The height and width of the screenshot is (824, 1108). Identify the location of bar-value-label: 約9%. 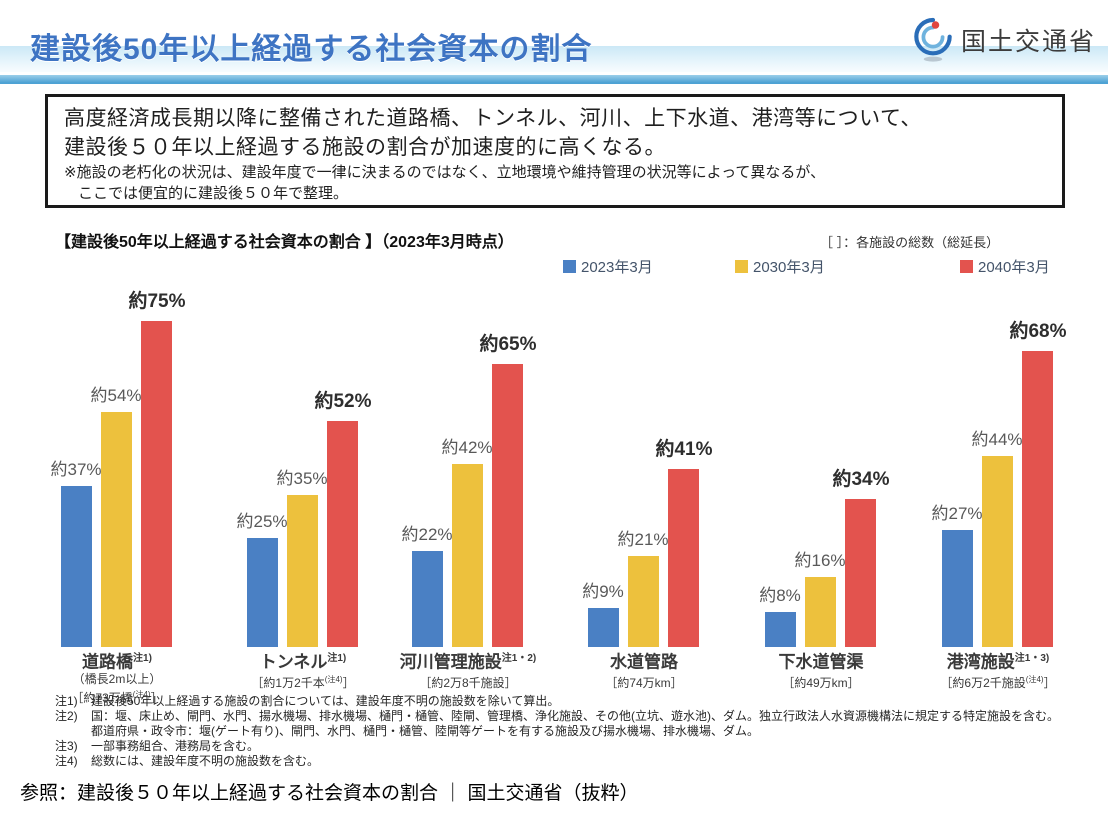
(603, 591).